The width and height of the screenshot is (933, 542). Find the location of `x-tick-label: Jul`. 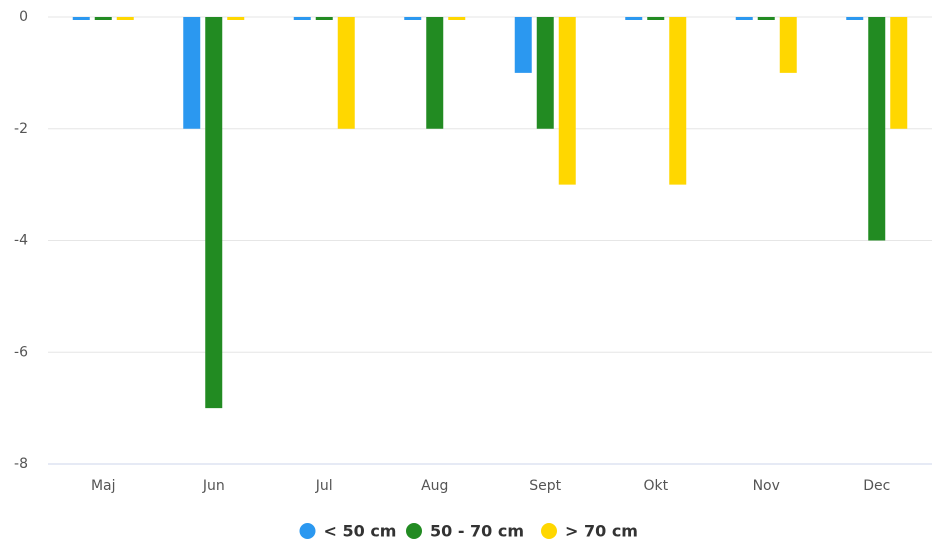

x-tick-label: Jul is located at coordinates (324, 486).